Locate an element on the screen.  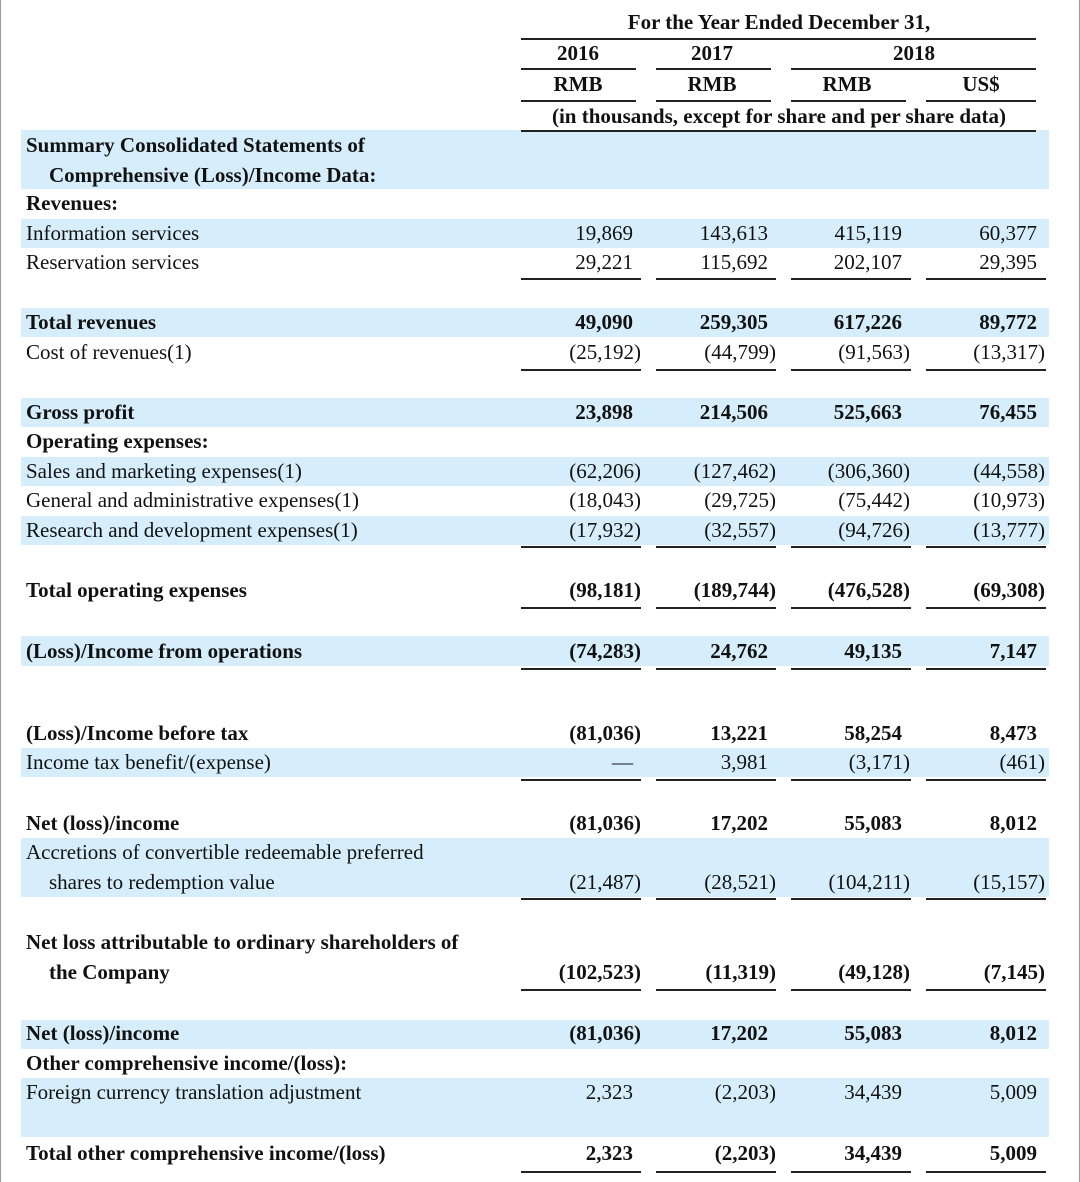
row-label: shares to redemption value is located at coordinates (162, 881).